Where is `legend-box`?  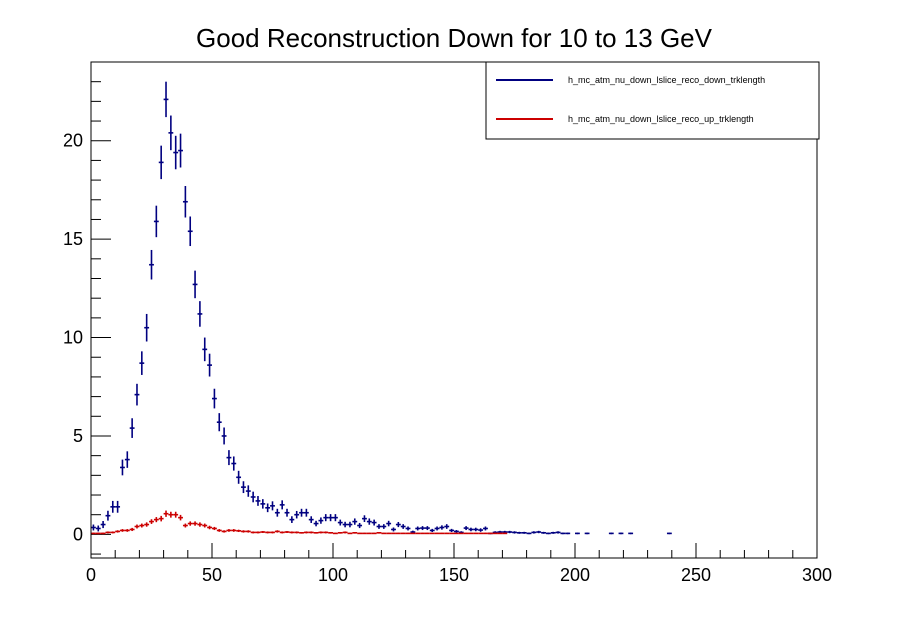
legend-box is located at coordinates (652, 100).